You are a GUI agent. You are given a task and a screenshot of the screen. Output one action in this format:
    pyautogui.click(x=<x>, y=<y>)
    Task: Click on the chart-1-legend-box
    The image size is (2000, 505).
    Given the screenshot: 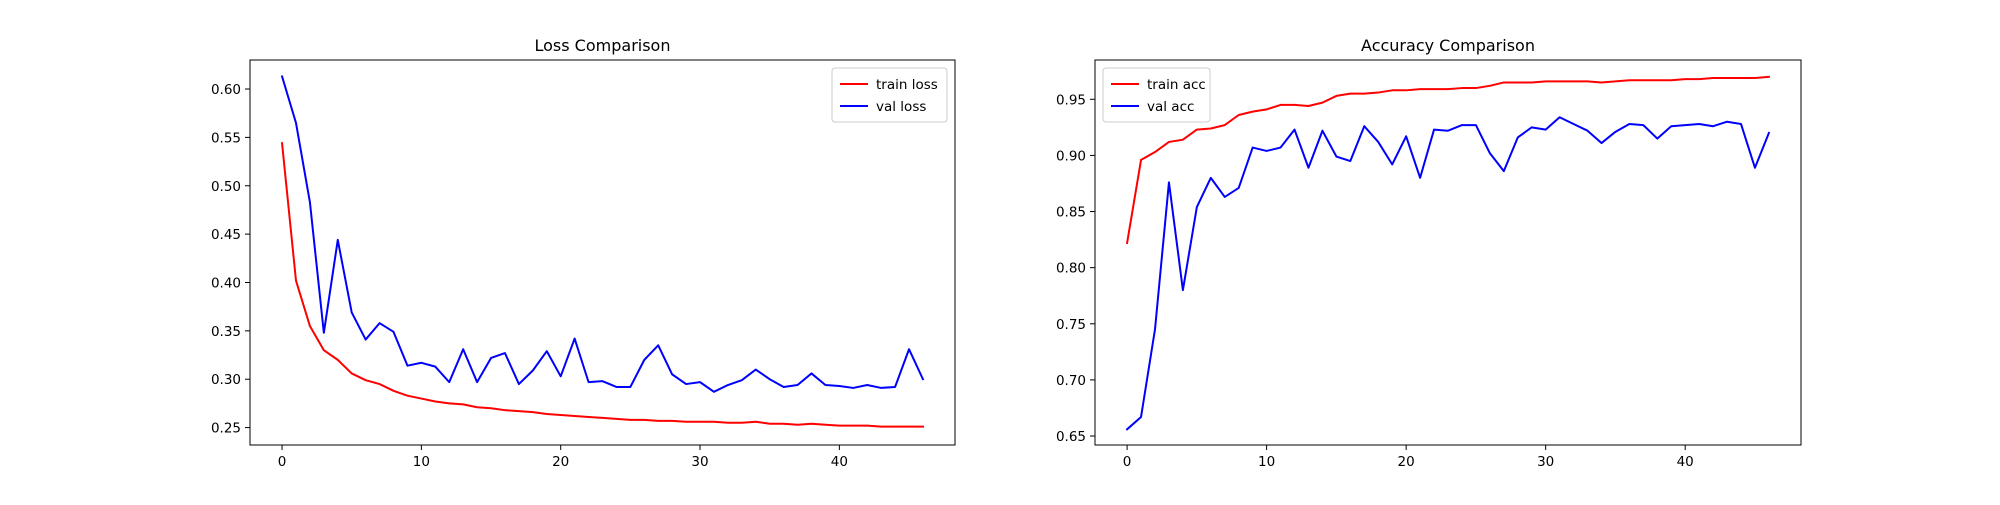 What is the action you would take?
    pyautogui.click(x=889, y=95)
    